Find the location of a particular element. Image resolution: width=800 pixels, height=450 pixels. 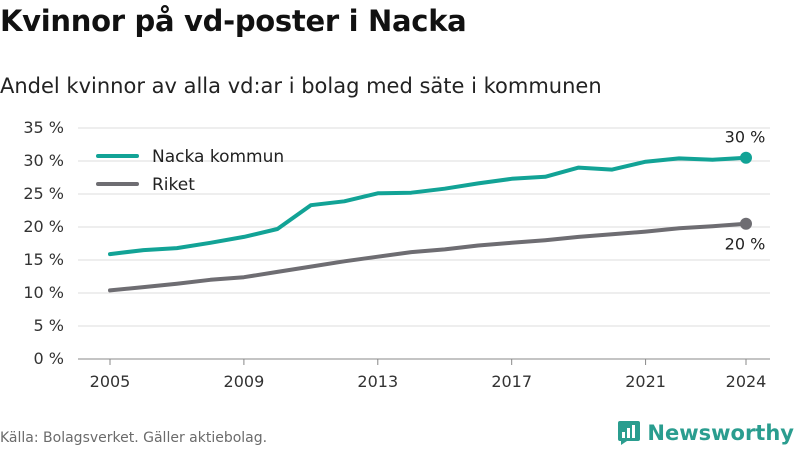

y-tick-label: 35 % is located at coordinates (43, 127).